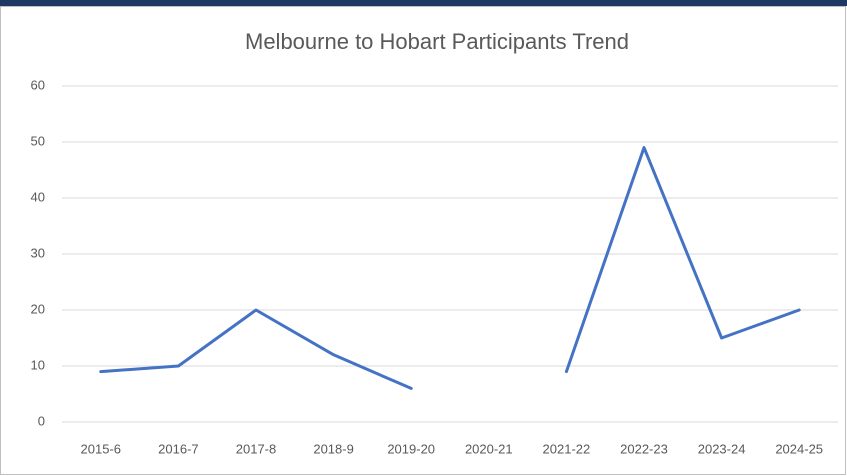  I want to click on y-tick-label: 50, so click(38, 140).